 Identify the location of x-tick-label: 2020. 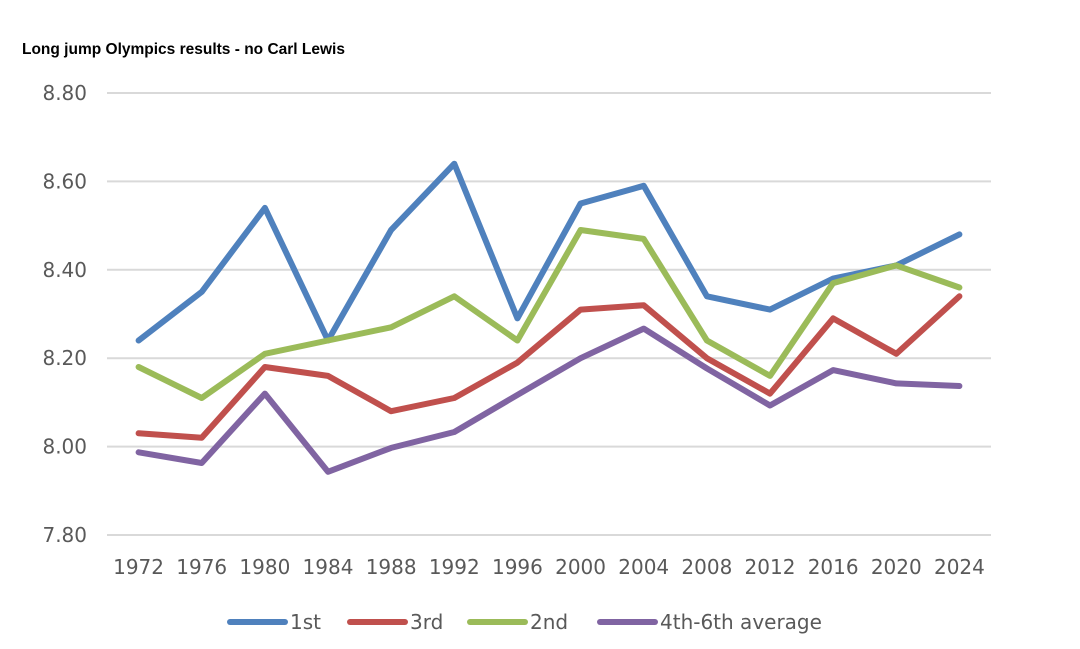
(896, 567).